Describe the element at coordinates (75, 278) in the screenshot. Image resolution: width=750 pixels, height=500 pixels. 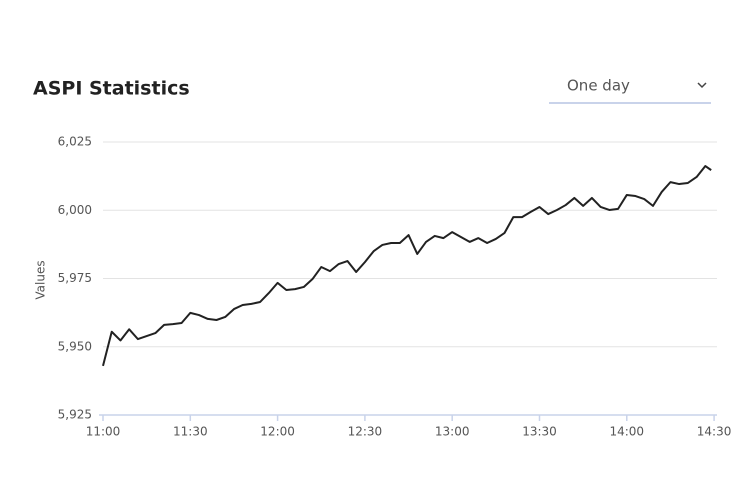
I see `y-tick-label: 5,975` at that location.